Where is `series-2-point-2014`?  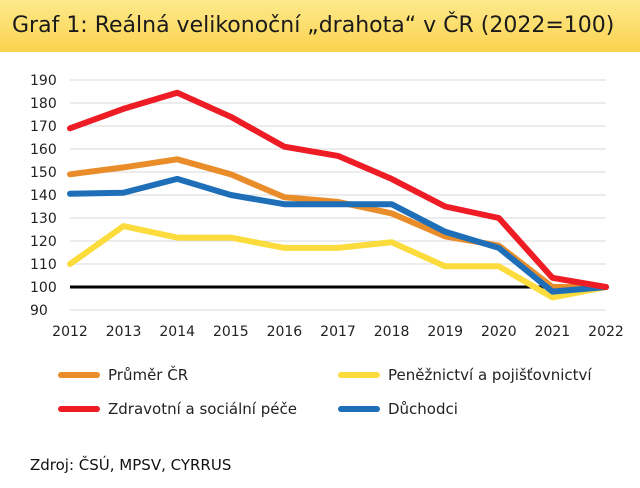
series-2-point-2014 is located at coordinates (177, 93).